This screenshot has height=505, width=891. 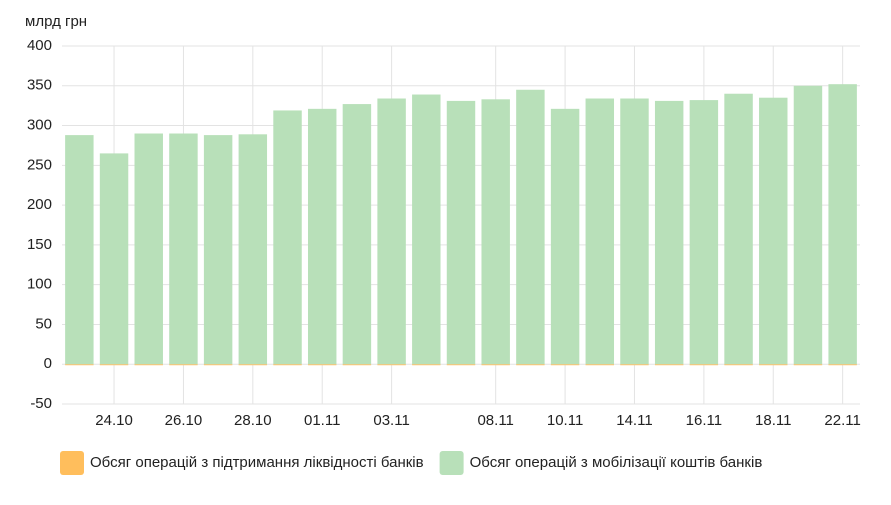 I want to click on y-tick-label: 200, so click(x=39, y=204).